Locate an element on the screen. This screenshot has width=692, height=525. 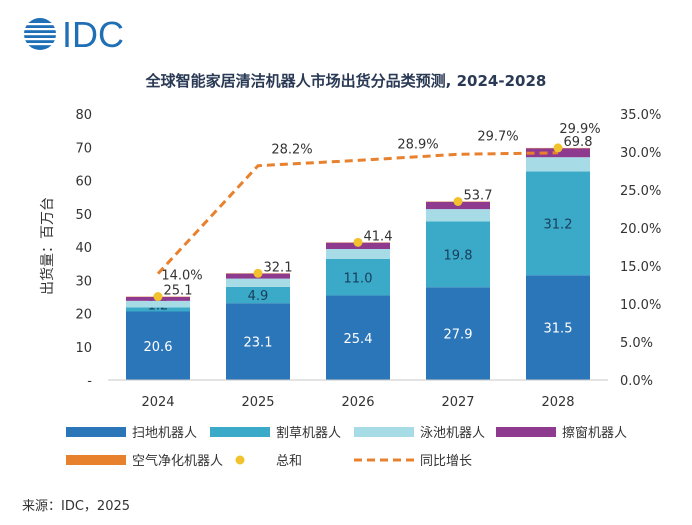
bar-data-label: 25.4 is located at coordinates (358, 339).